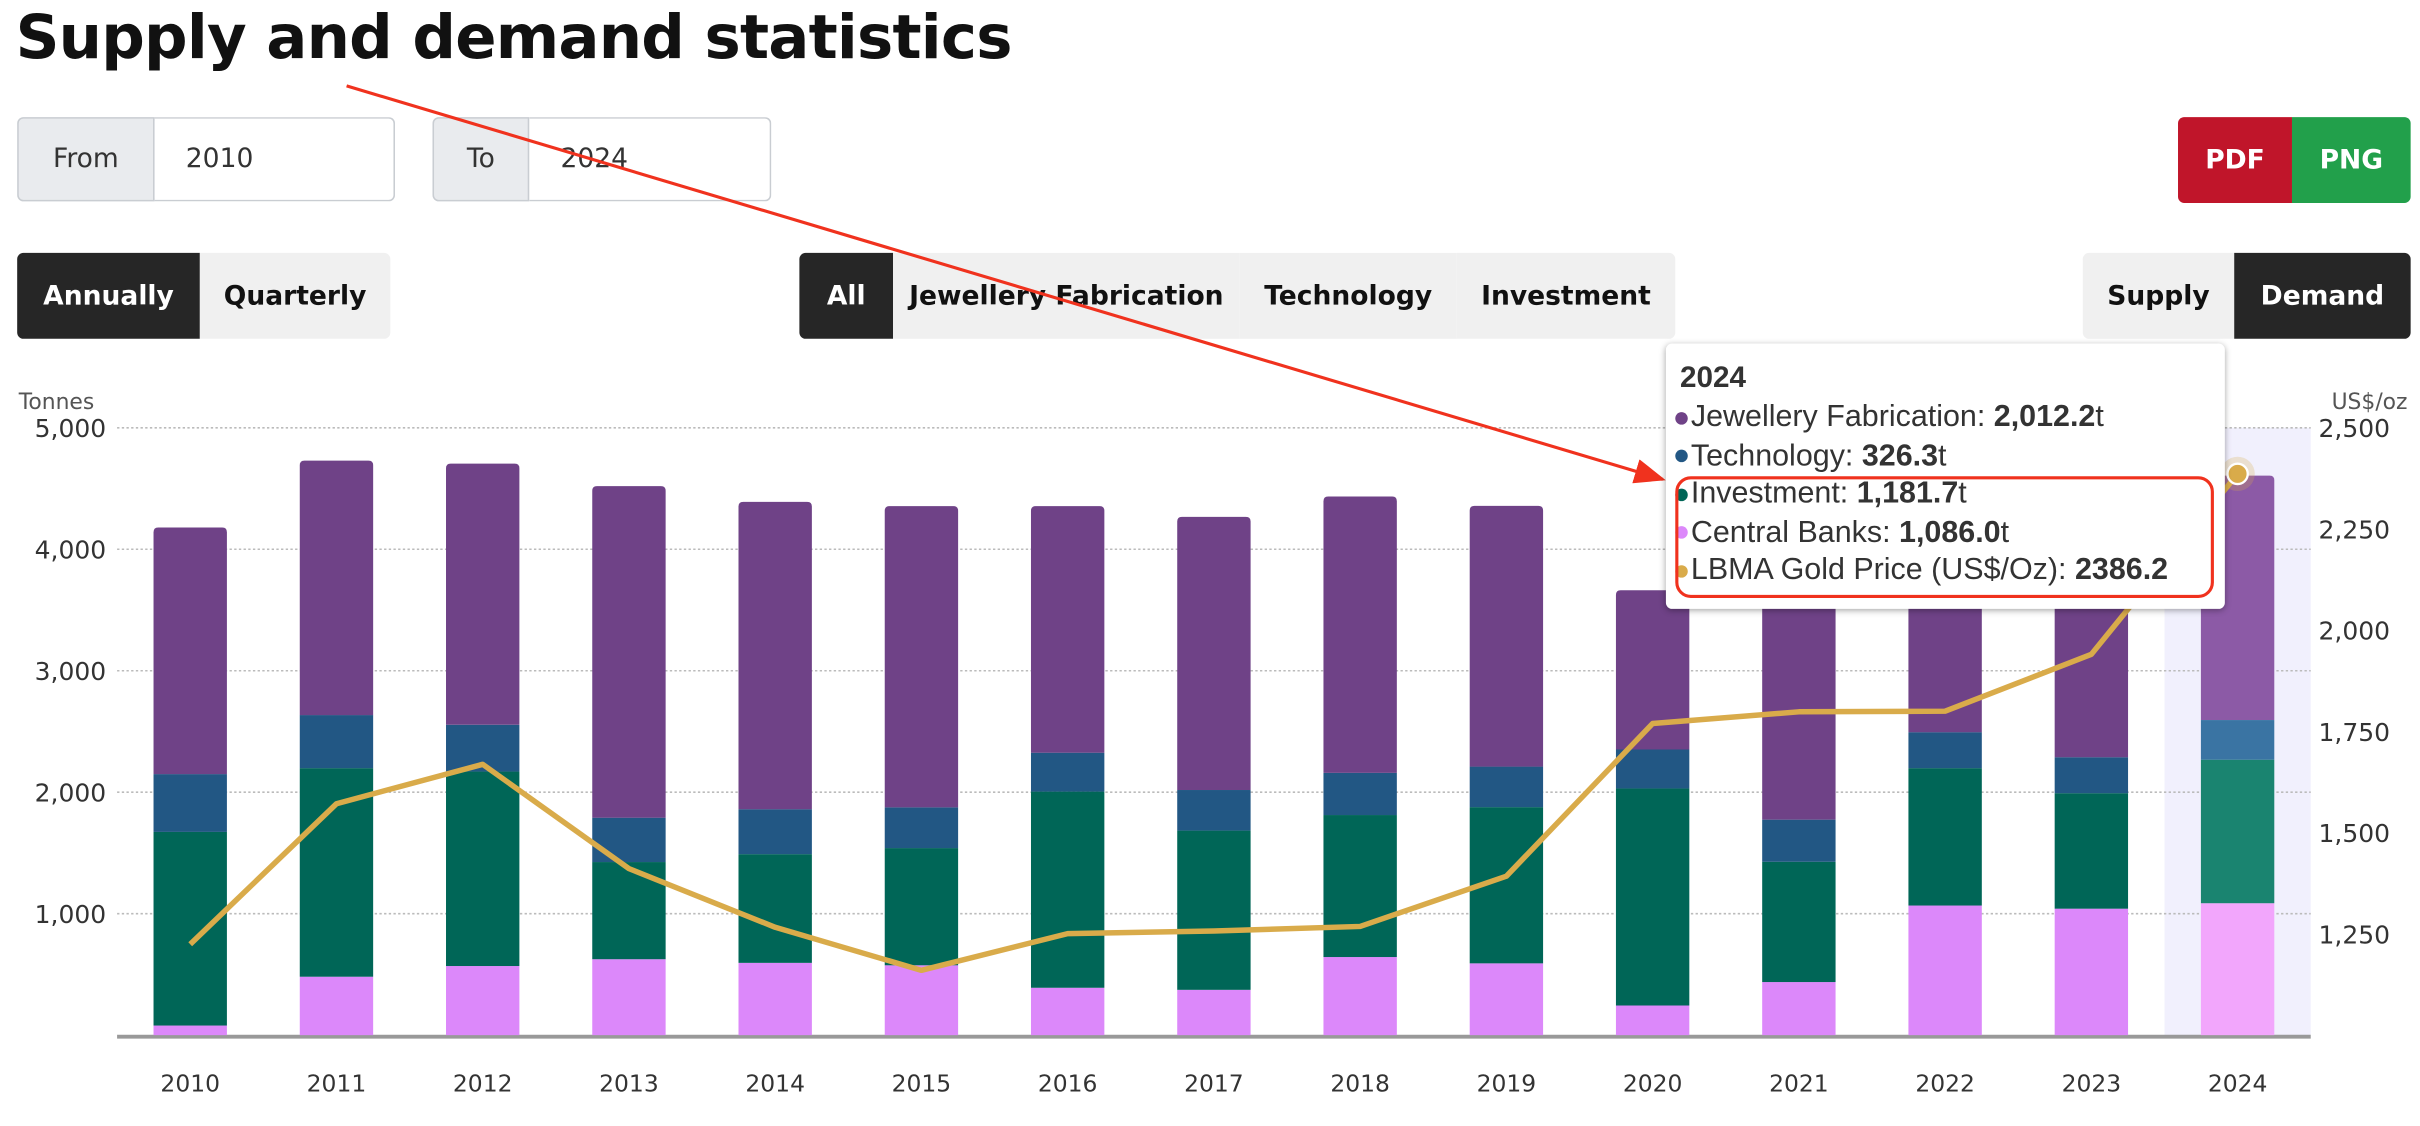 The image size is (2420, 1126). Describe the element at coordinates (2238, 1083) in the screenshot. I see `x-tick-label: 2024` at that location.